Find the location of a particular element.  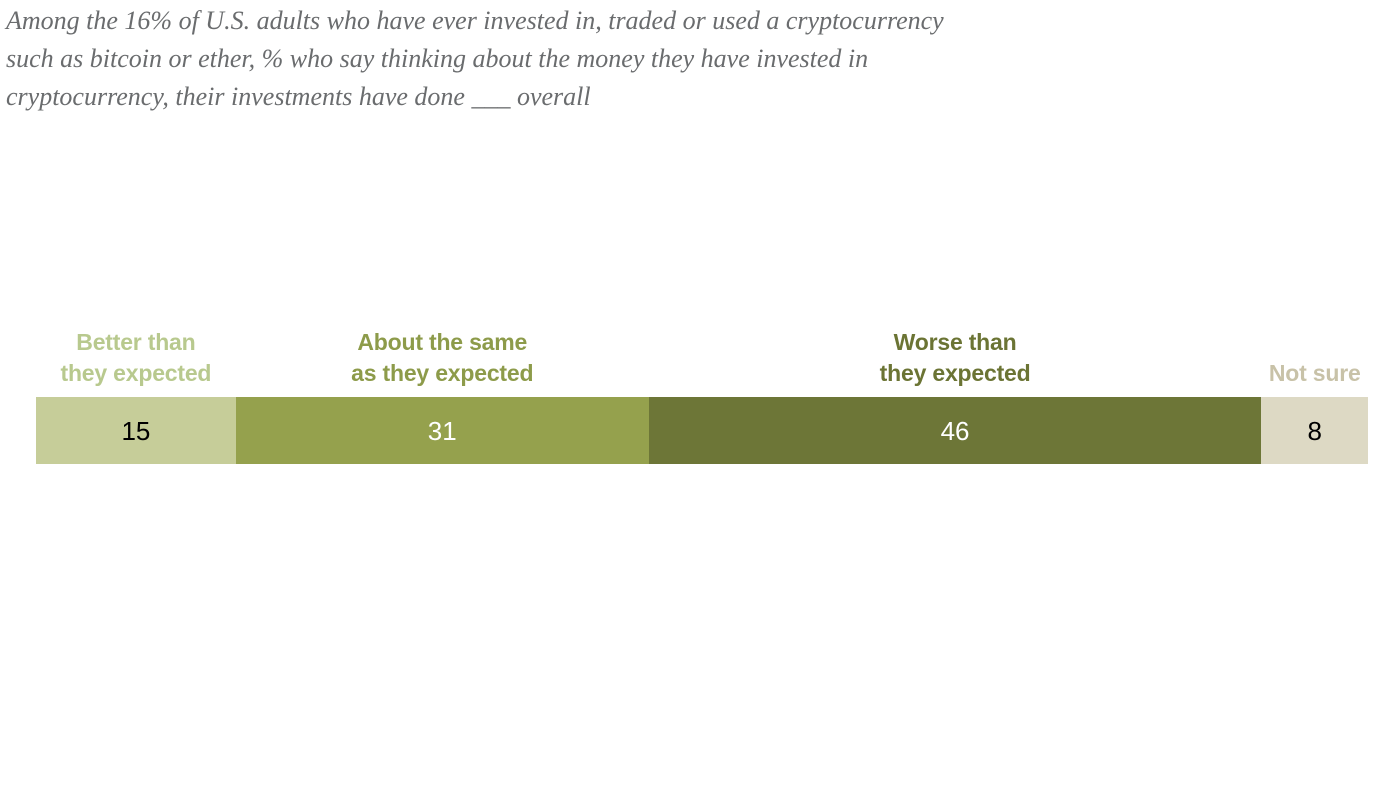

bar-segment: 46 is located at coordinates (955, 430).